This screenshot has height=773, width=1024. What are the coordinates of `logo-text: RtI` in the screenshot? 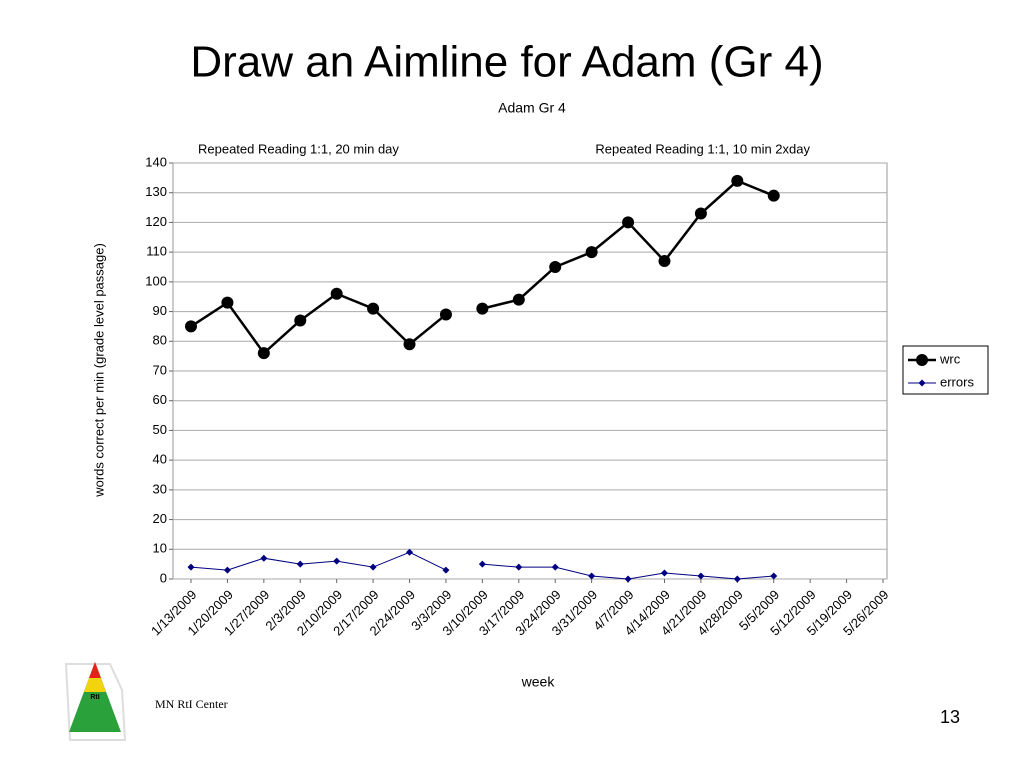 It's located at (94, 697).